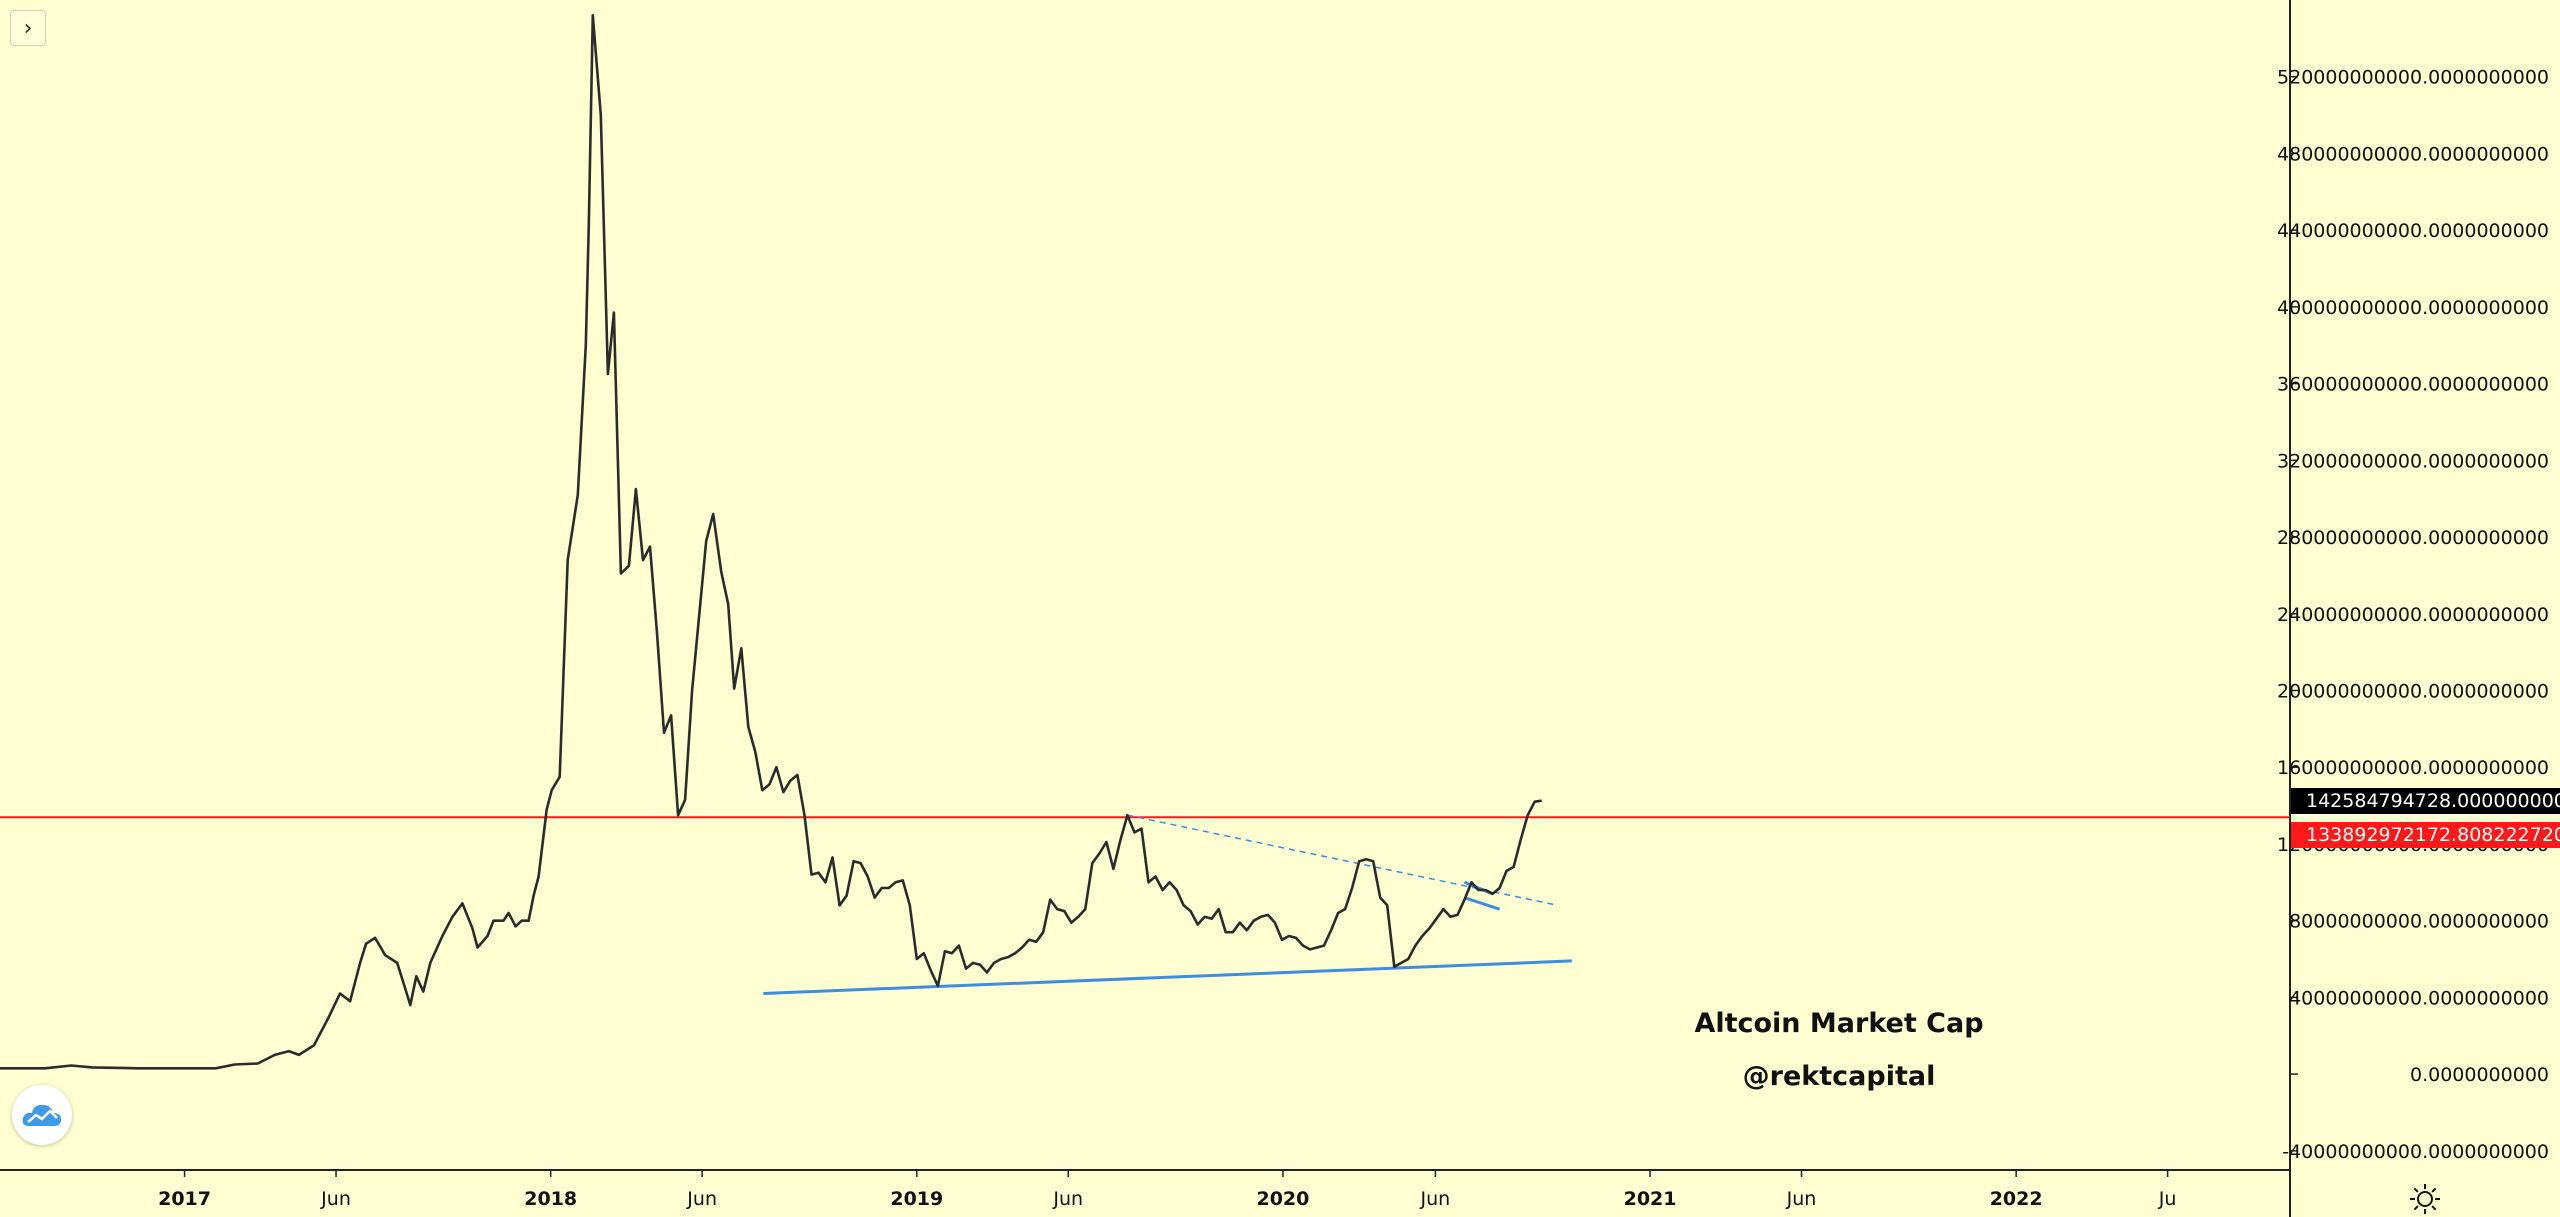  I want to click on annotation-author: @rektcapital, so click(1839, 1076).